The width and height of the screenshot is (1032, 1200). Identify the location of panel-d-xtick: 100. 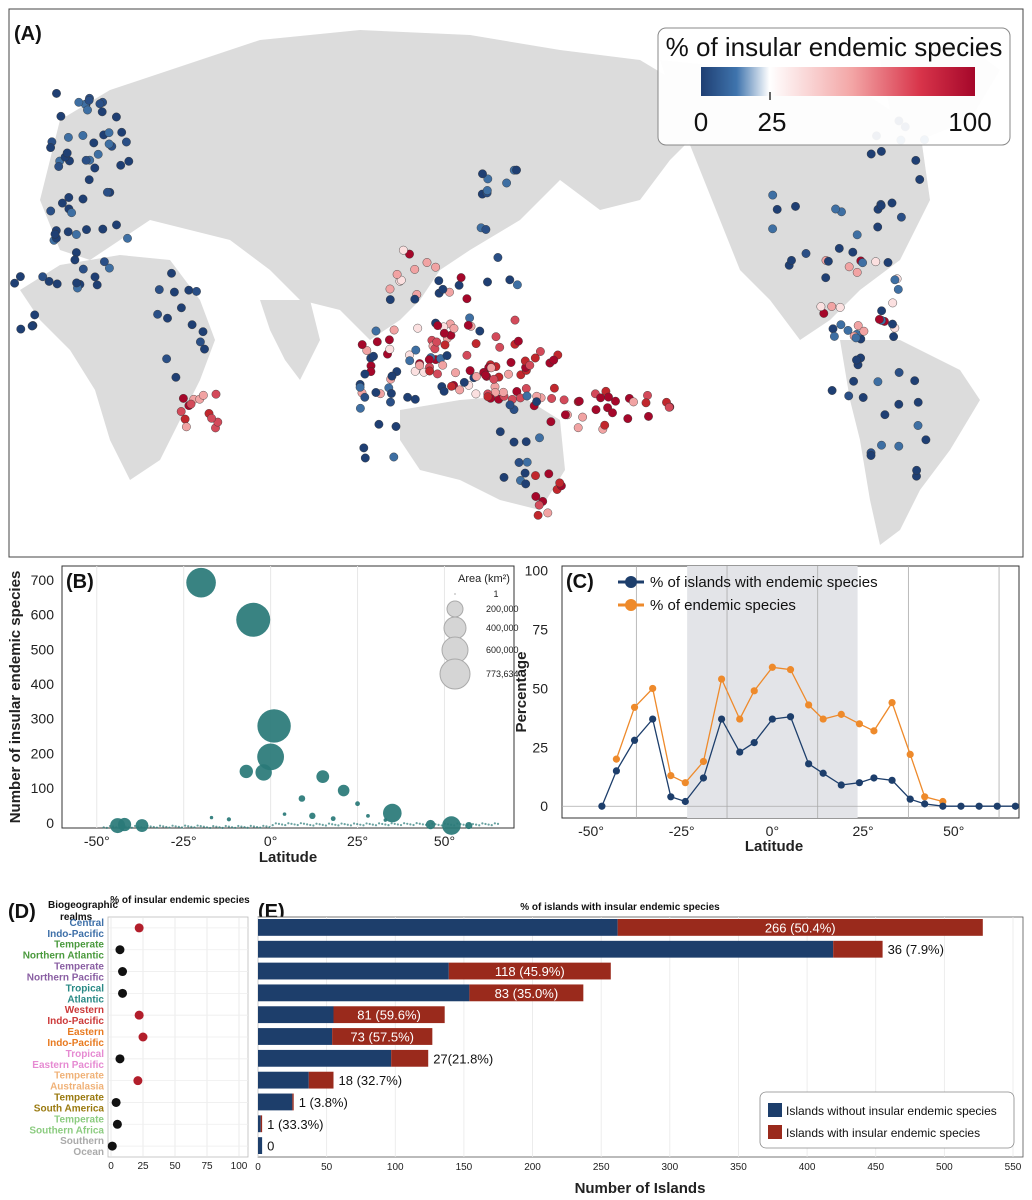
(239, 1166).